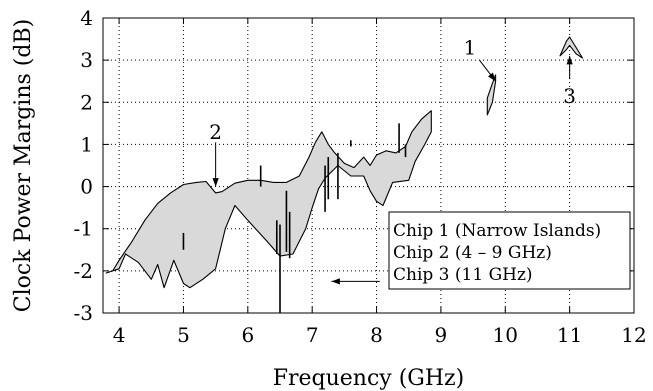 This screenshot has height=391, width=653. Describe the element at coordinates (23, 165) in the screenshot. I see `y-axis-label: Clock Power Margins (dB)` at that location.